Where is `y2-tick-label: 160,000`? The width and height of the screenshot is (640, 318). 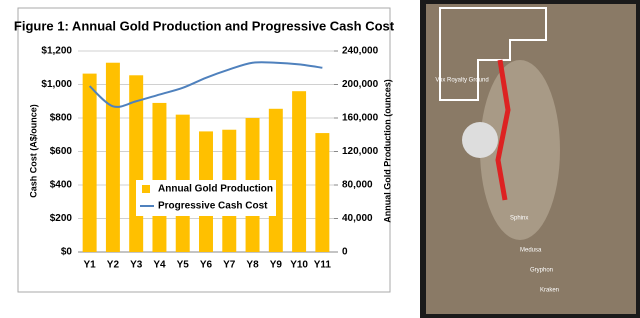
y2-tick-label: 160,000 is located at coordinates (360, 118).